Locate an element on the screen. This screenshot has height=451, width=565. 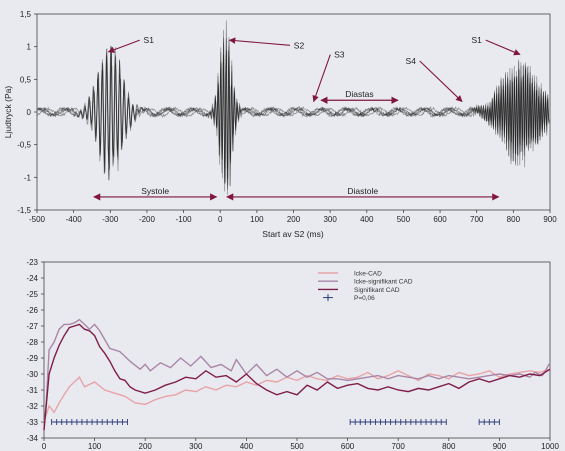
top-x-tick-label: 600 is located at coordinates (440, 219).